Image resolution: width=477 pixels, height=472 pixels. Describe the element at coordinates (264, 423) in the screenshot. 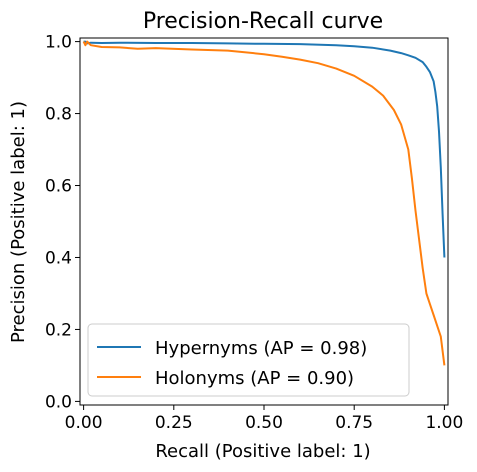

I see `x-tick-label: 0.50` at that location.